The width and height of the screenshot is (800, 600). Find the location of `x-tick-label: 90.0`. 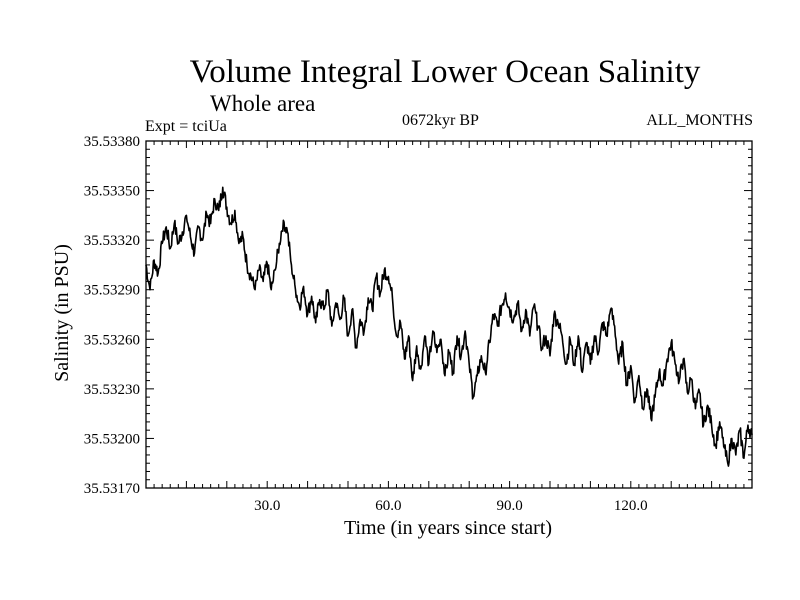

x-tick-label: 90.0 is located at coordinates (509, 506).